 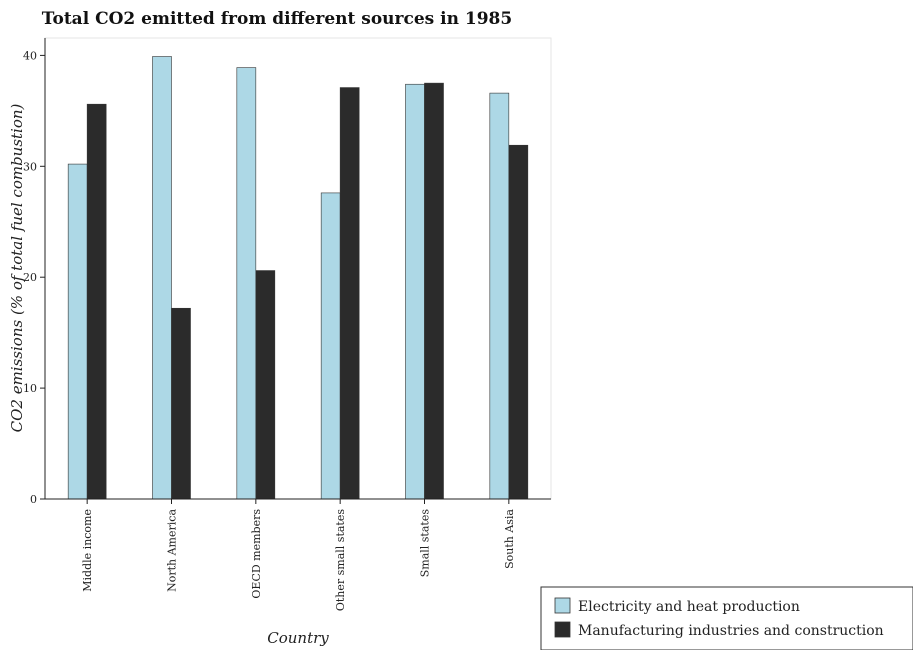 I want to click on x-tick-label-3: Other small states, so click(x=340, y=560).